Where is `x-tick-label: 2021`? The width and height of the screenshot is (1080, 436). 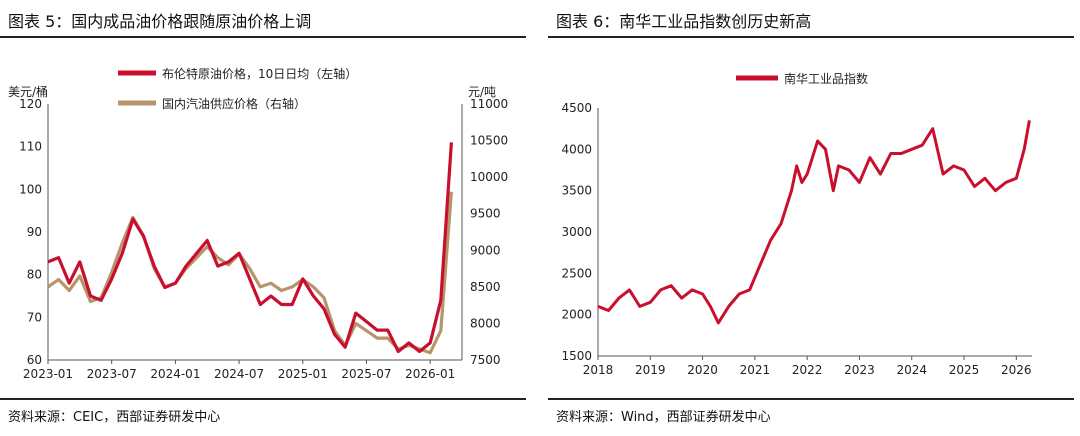
x-tick-label: 2021 is located at coordinates (755, 370).